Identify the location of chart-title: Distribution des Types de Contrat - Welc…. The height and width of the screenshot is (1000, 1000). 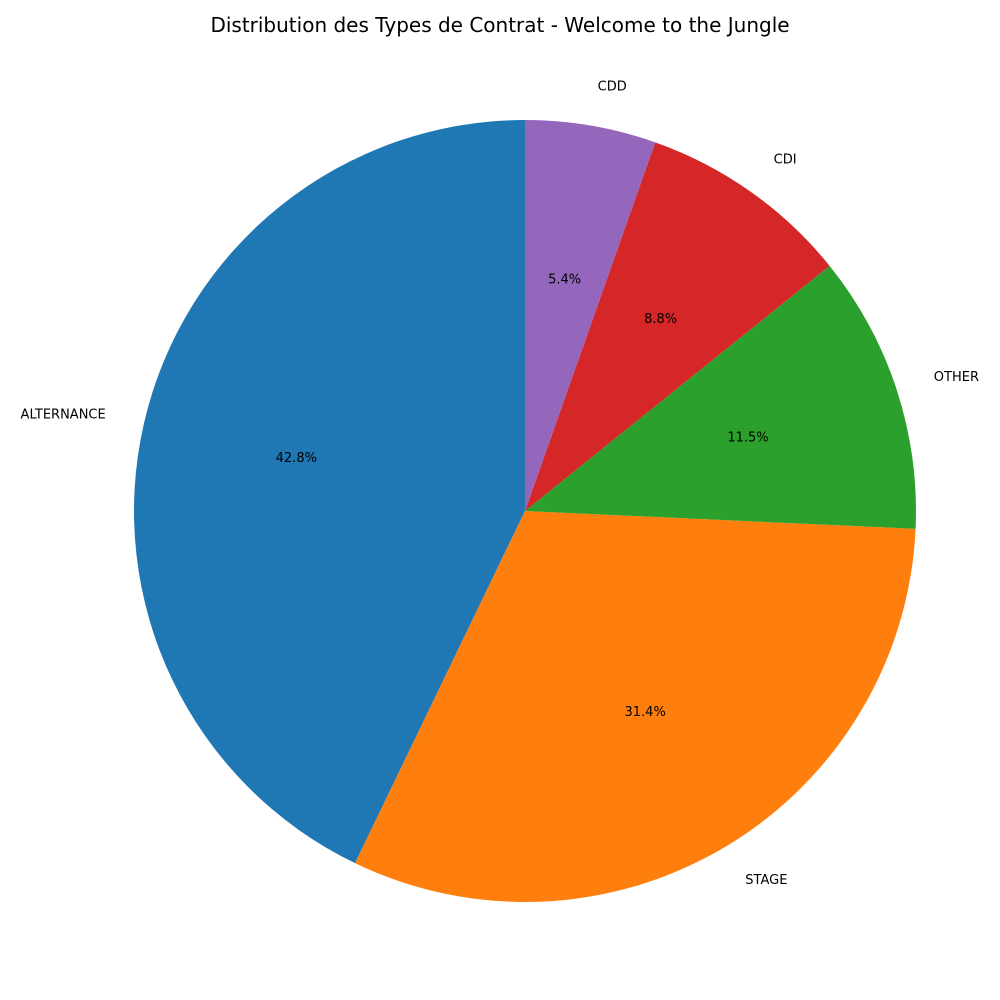
(499, 25).